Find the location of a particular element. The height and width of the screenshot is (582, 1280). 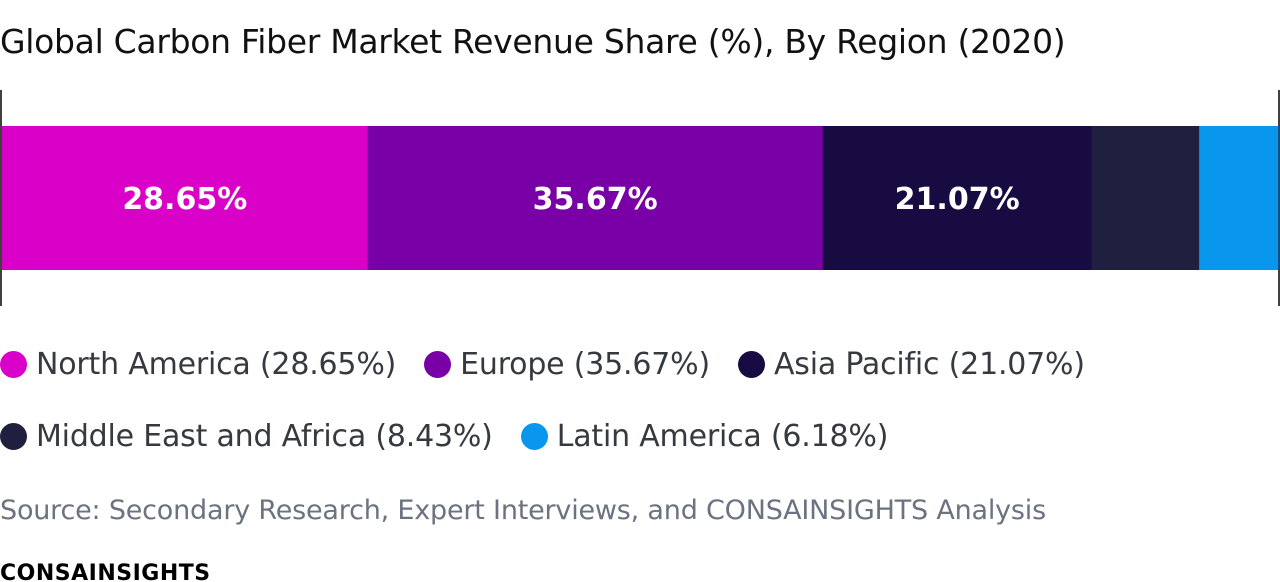

bar-segment-europe is located at coordinates (595, 198).